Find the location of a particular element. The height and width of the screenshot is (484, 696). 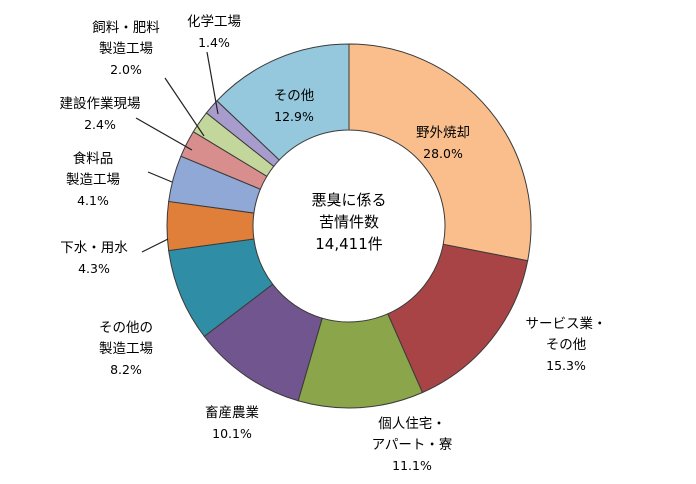

slice-pct-label: 2.4% is located at coordinates (100, 124).